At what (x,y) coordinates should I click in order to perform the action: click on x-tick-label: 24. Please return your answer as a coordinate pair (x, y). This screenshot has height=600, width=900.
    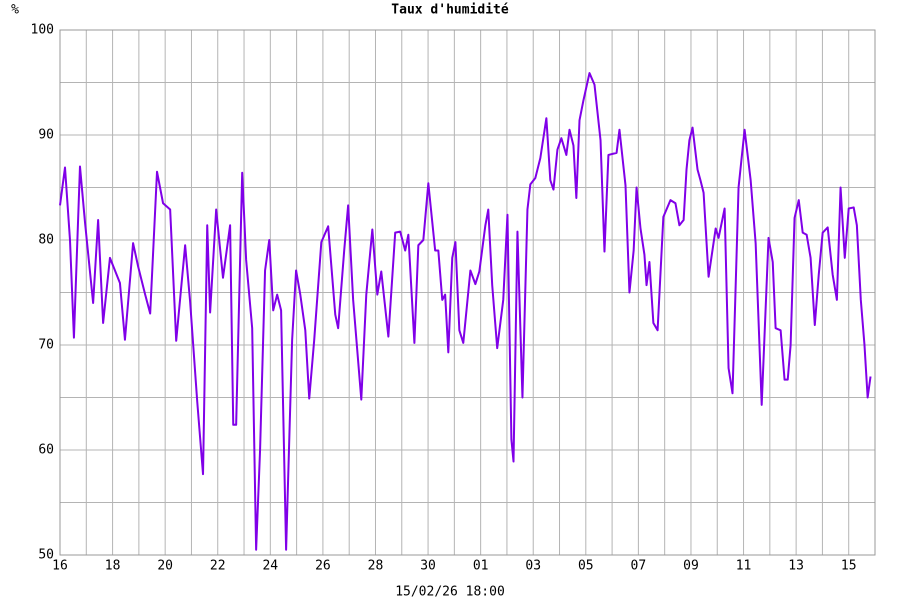
    Looking at the image, I should click on (270, 566).